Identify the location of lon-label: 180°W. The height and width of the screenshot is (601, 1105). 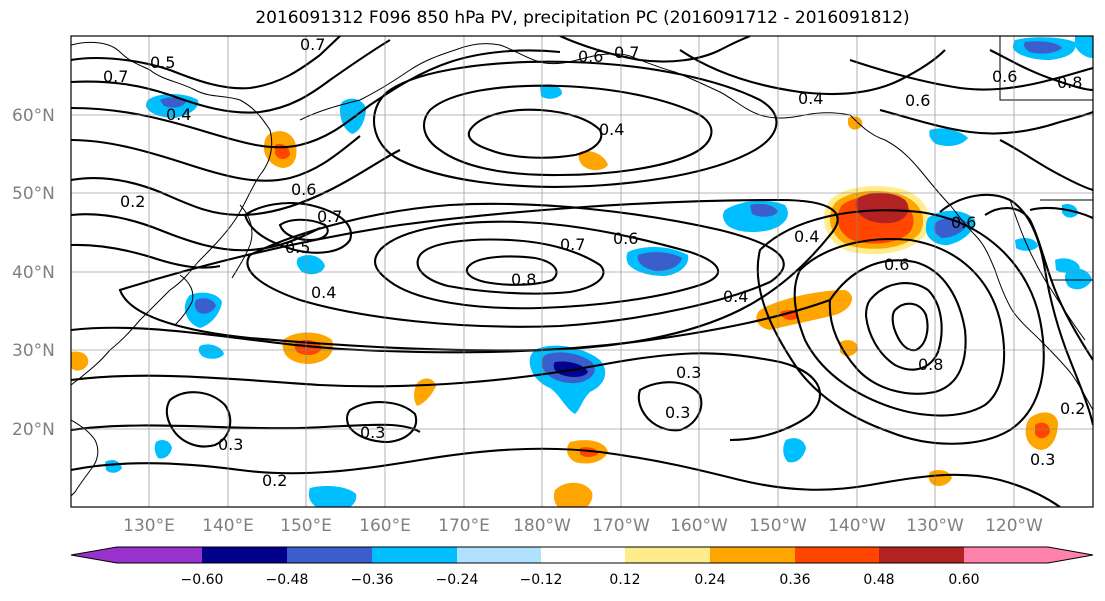
(542, 526).